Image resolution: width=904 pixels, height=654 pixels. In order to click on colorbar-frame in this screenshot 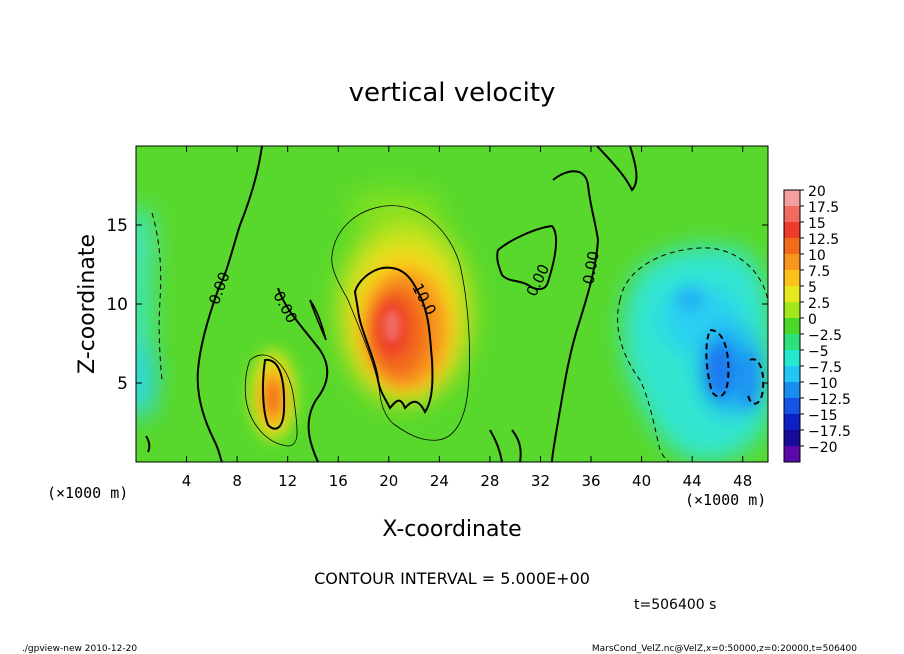, I will do `click(792, 326)`.